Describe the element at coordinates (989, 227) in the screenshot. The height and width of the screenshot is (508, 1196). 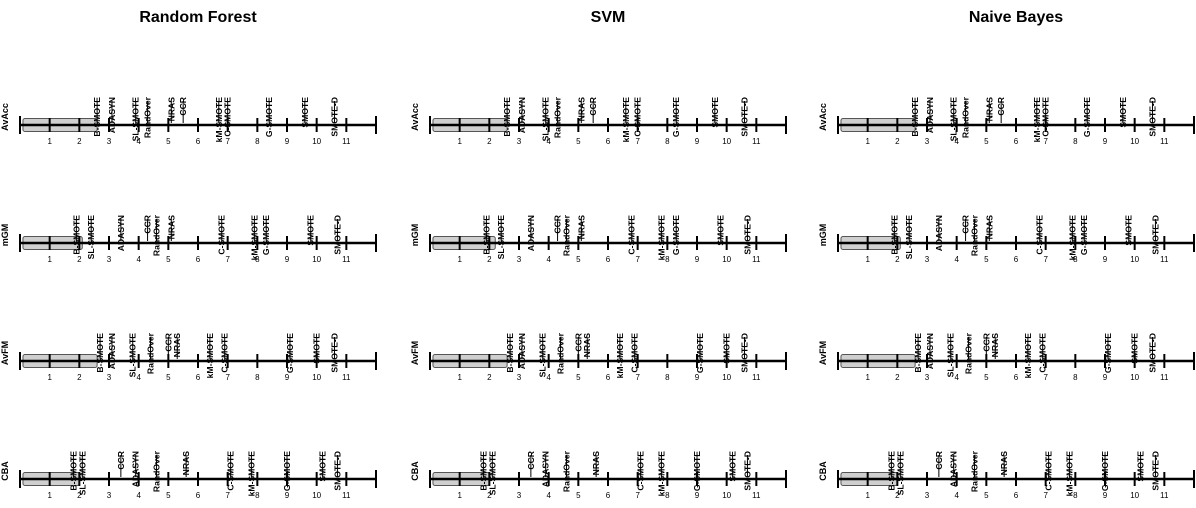
I see `method-label: NRAS` at that location.